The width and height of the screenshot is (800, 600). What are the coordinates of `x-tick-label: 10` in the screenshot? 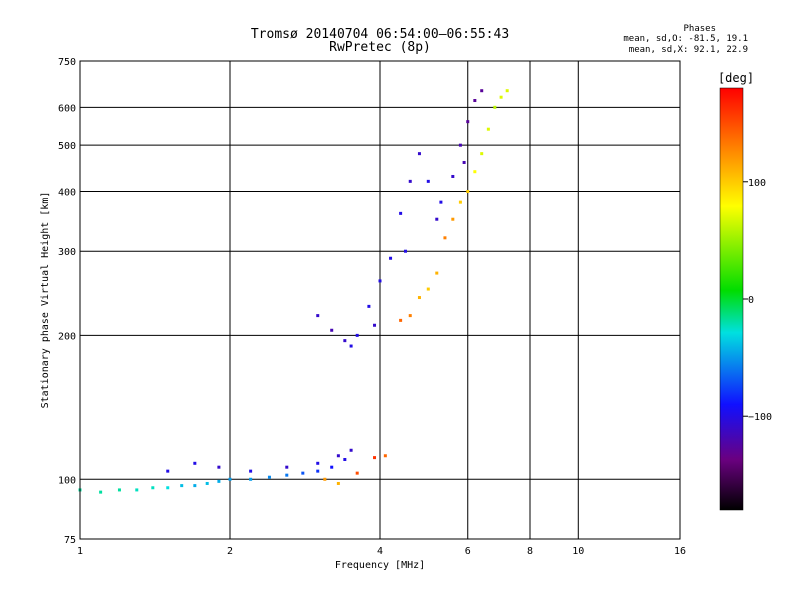 It's located at (578, 551).